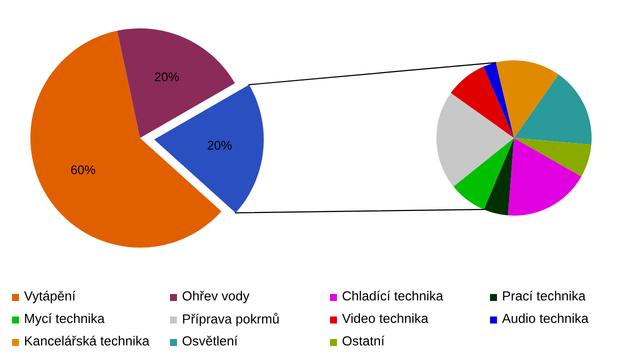 This screenshot has width=631, height=358. What do you see at coordinates (216, 297) in the screenshot?
I see `legend-label: Ohřev vody` at bounding box center [216, 297].